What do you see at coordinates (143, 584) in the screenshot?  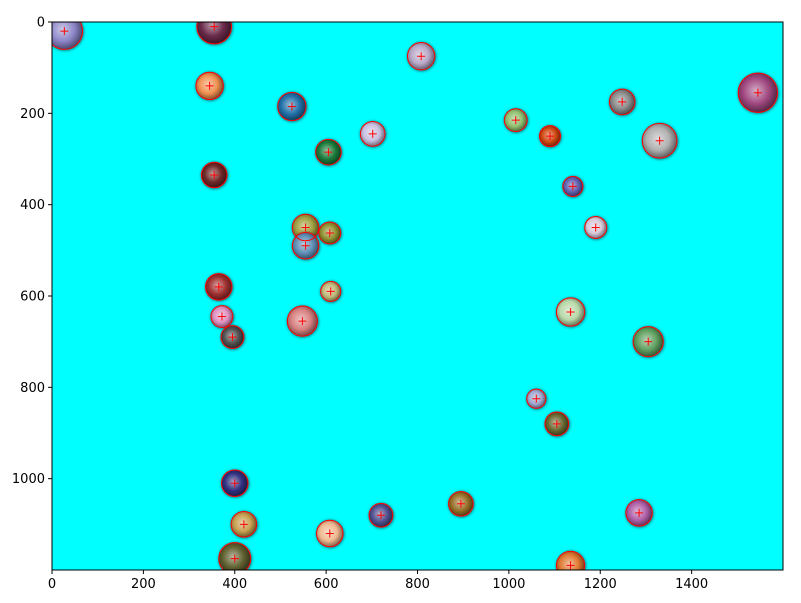 I see `x-tick-label: 200` at bounding box center [143, 584].